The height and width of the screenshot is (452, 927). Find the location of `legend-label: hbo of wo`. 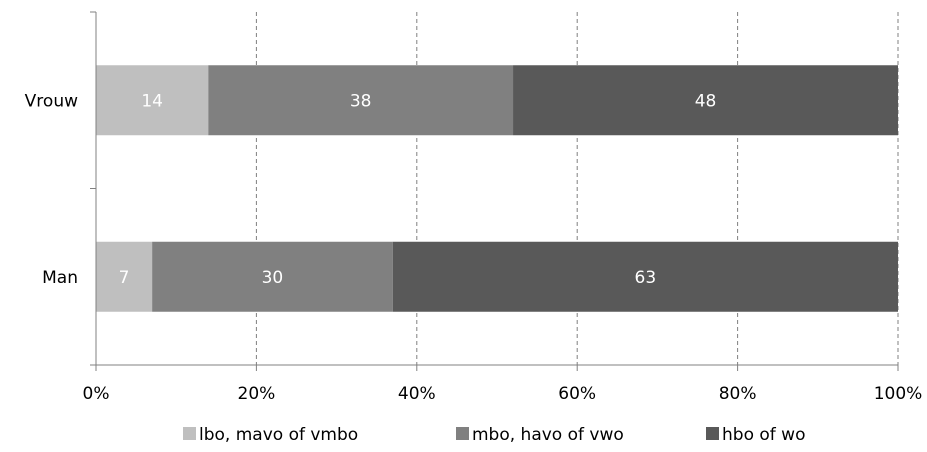

legend-label: hbo of wo is located at coordinates (763, 435).